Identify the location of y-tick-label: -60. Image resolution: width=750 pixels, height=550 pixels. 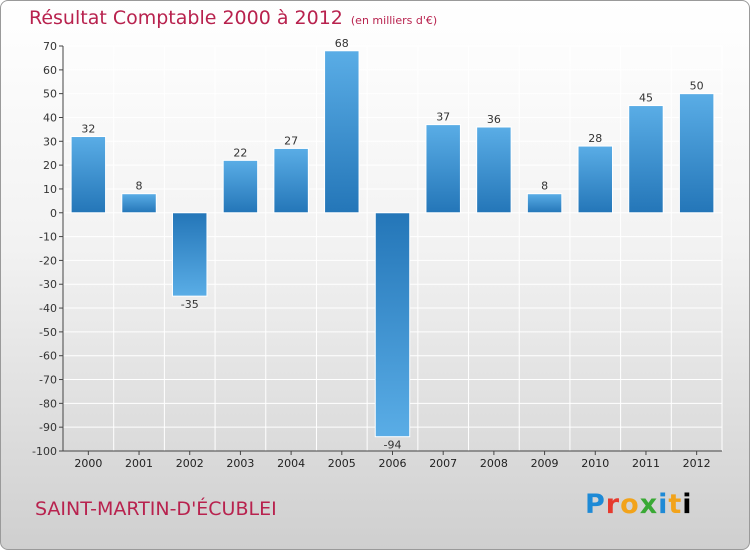
(48, 356).